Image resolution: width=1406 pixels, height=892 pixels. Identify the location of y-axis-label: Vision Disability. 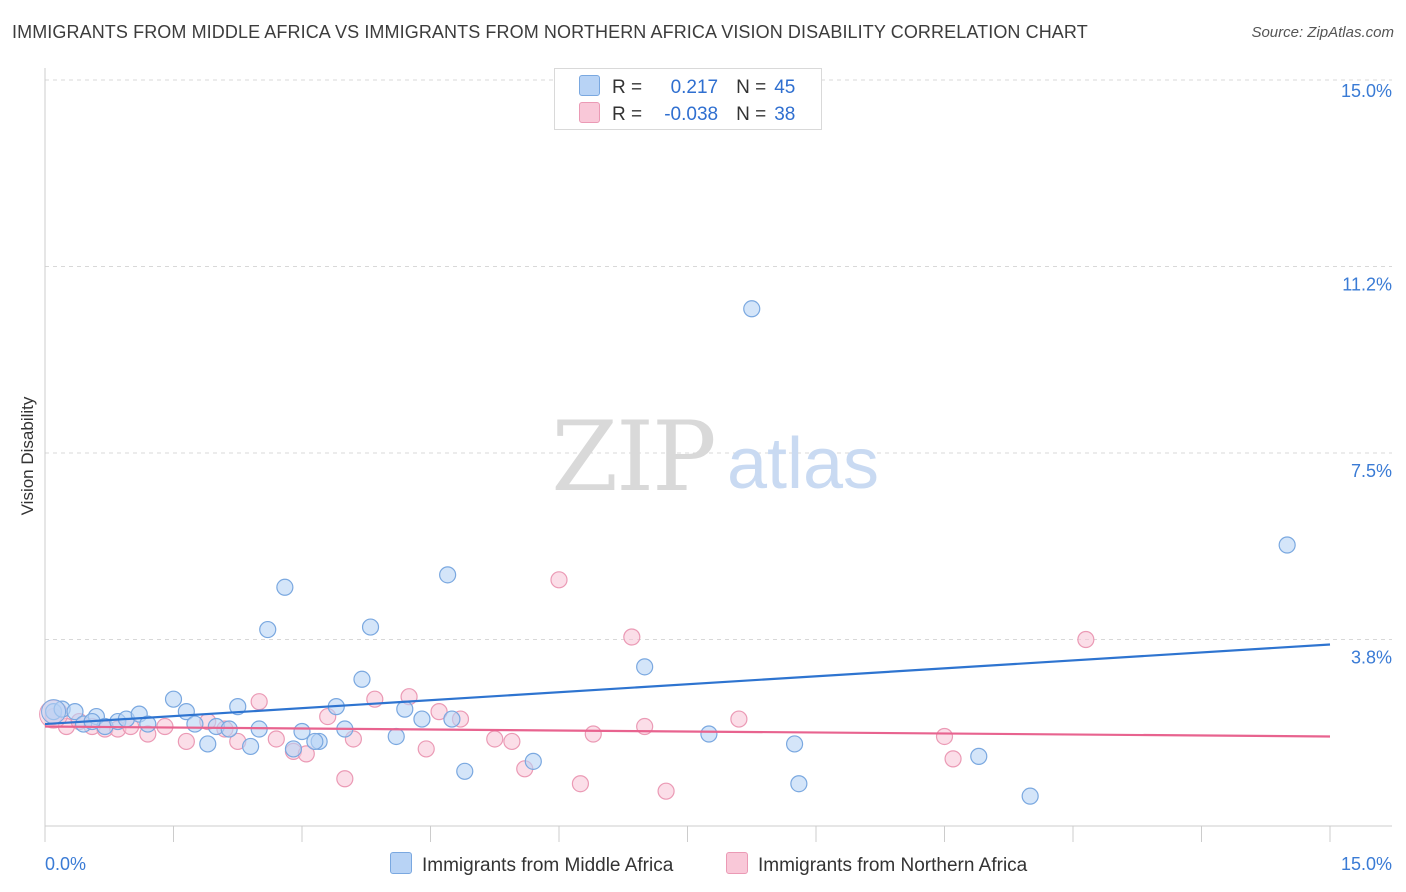
(27, 455).